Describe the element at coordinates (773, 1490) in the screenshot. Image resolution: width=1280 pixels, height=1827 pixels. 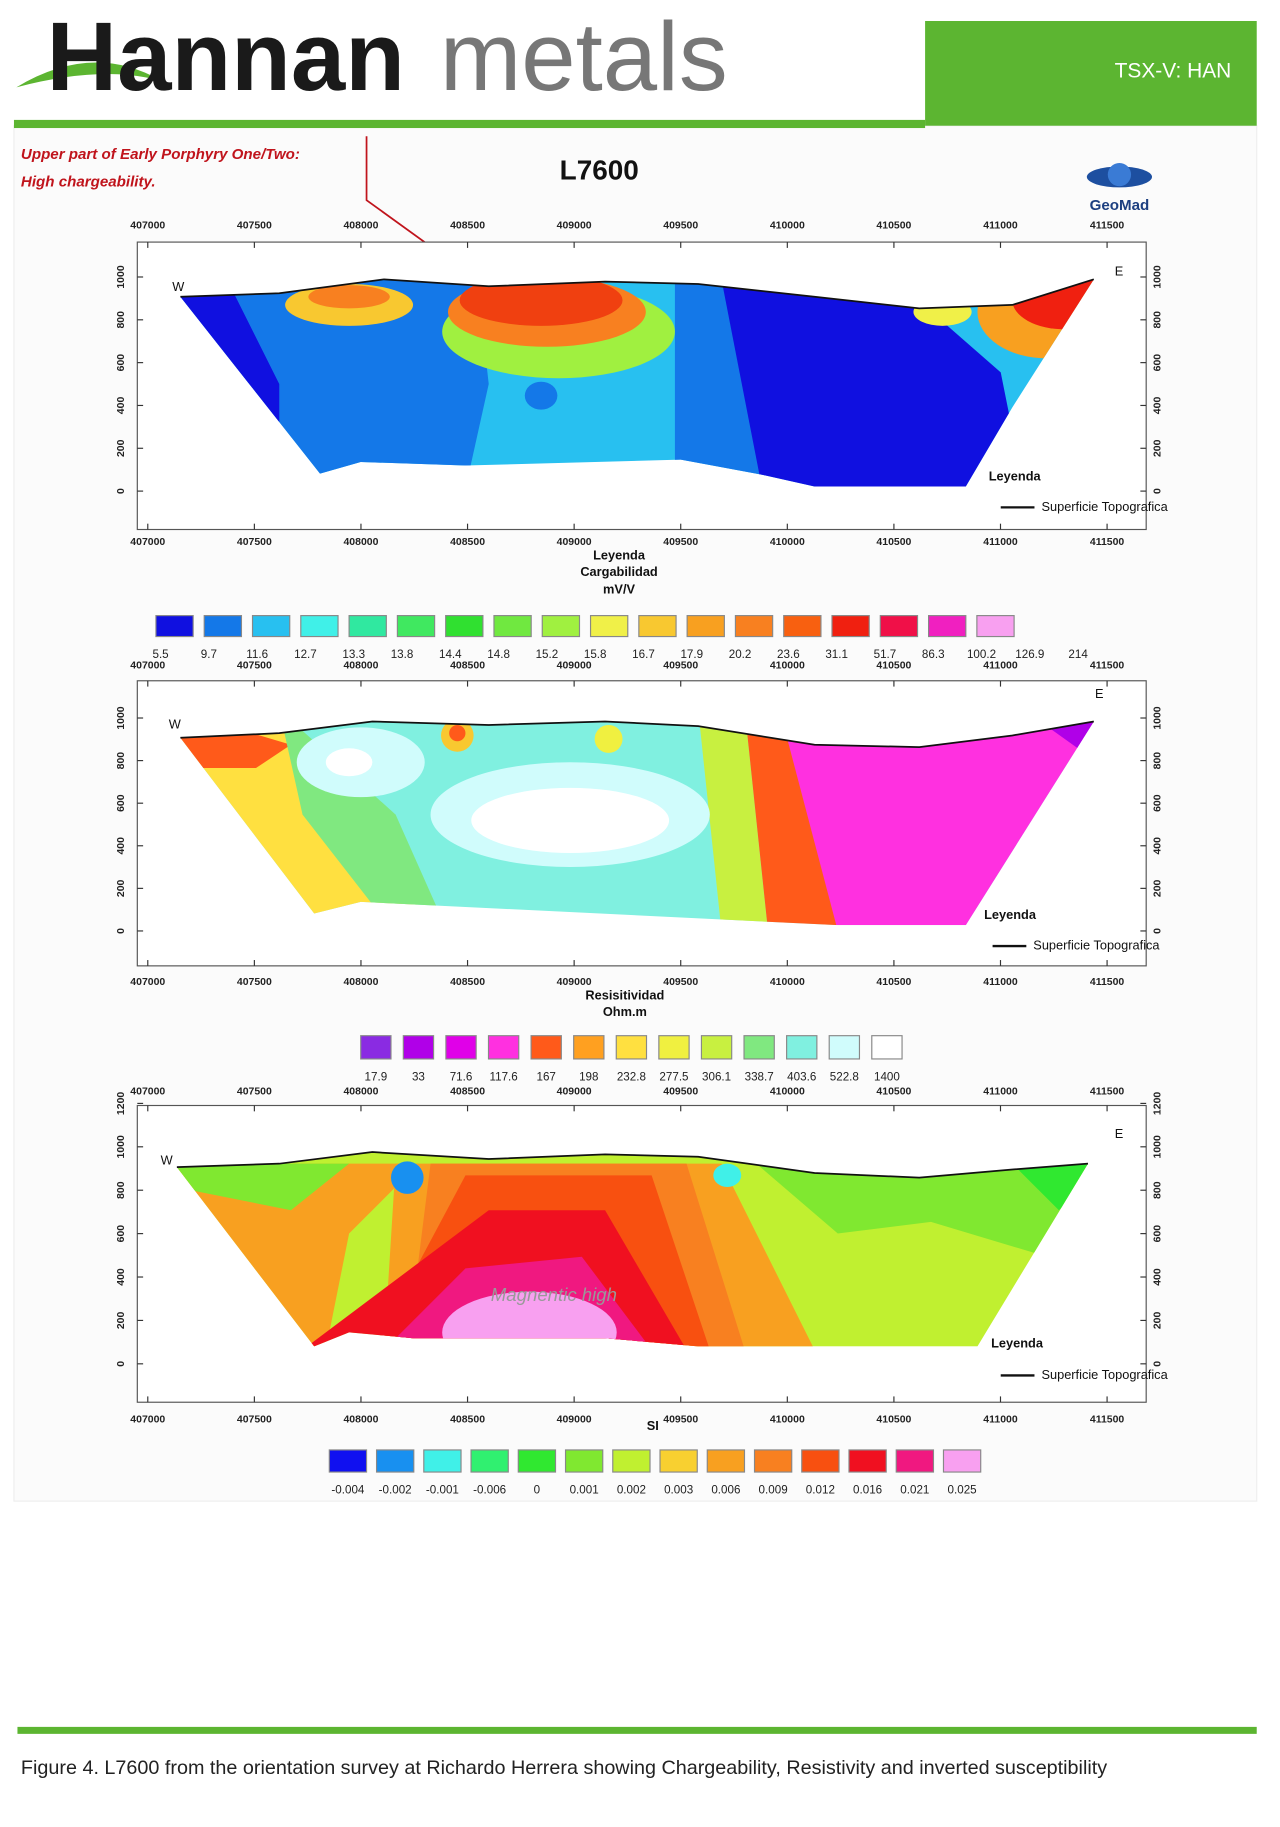
I see `scale-label: 0.009` at that location.